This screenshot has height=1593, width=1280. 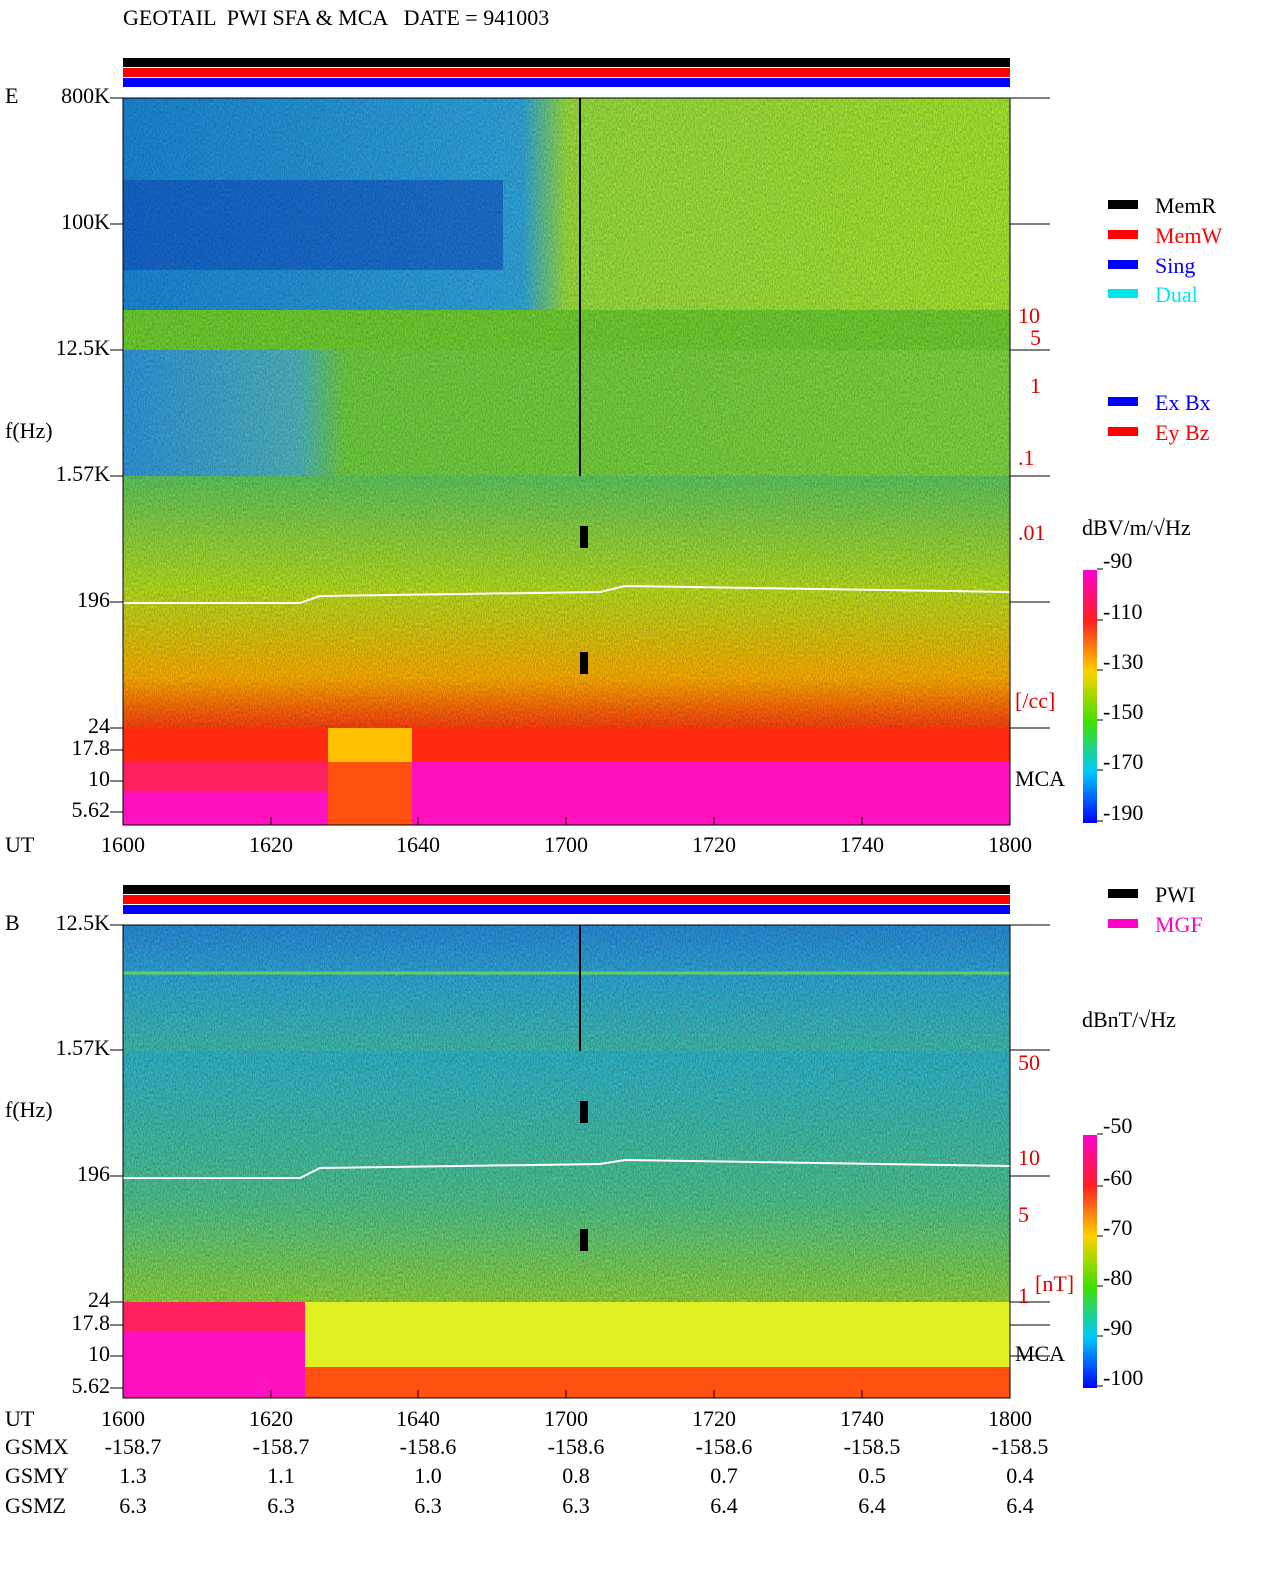 What do you see at coordinates (1175, 894) in the screenshot?
I see `legend-label: PWI` at bounding box center [1175, 894].